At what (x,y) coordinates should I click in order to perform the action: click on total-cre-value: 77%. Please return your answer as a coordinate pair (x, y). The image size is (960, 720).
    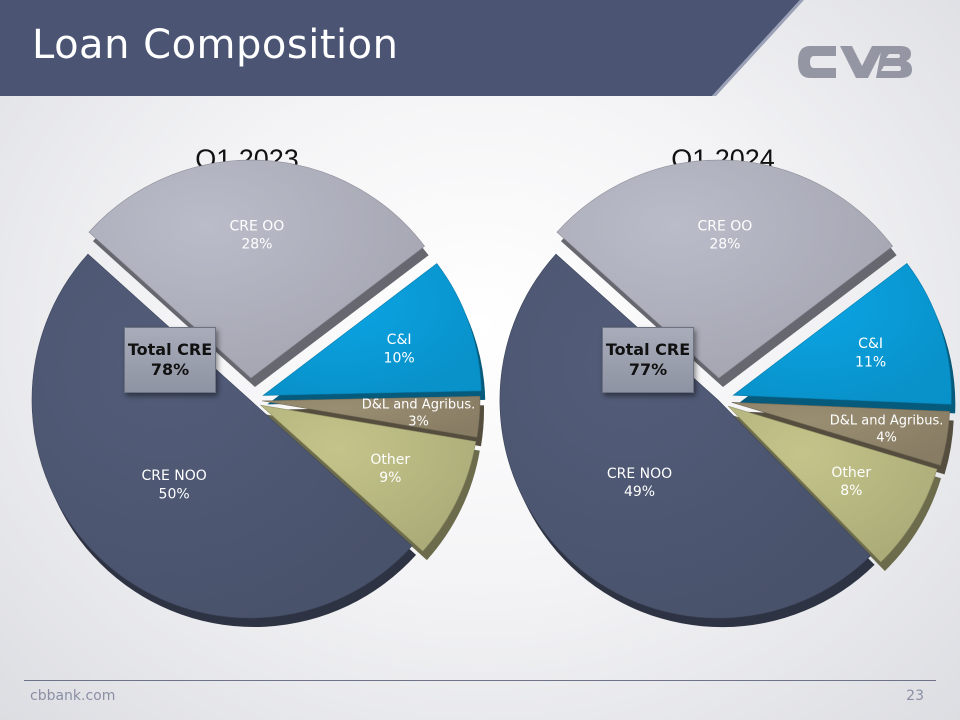
    Looking at the image, I should click on (648, 369).